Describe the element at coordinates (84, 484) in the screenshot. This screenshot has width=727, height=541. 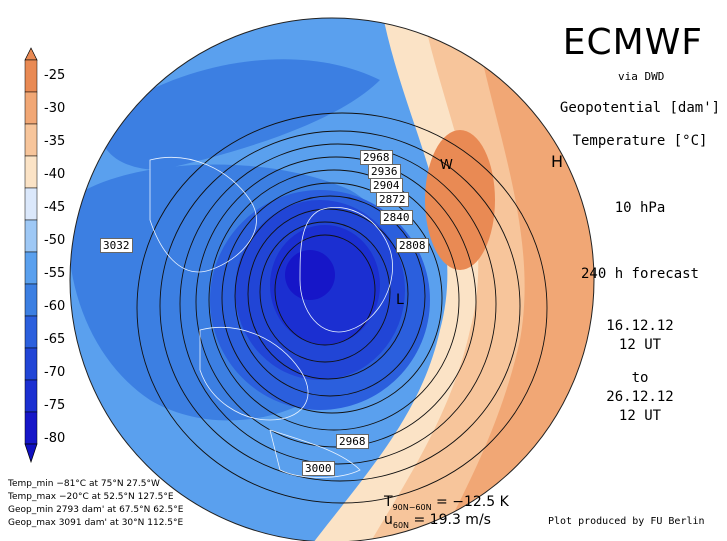
I see `temp-min-stat: Temp_min −81°C at 75°N 27.5°W` at that location.